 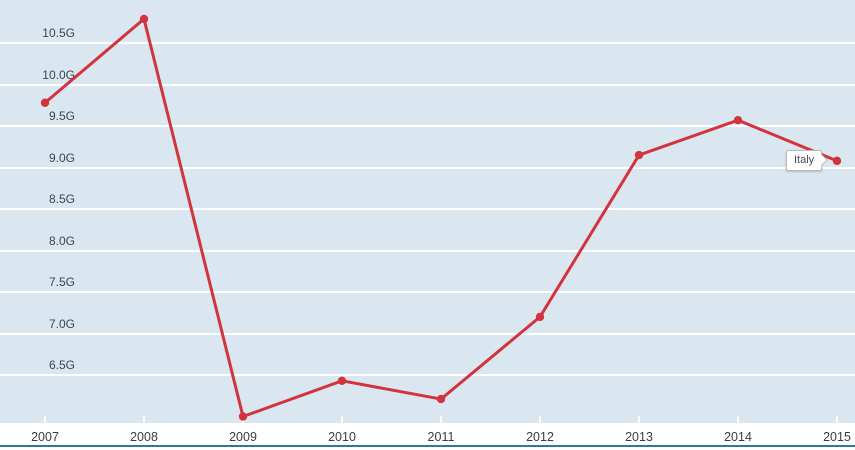 What do you see at coordinates (144, 19) in the screenshot?
I see `data-point-2008` at bounding box center [144, 19].